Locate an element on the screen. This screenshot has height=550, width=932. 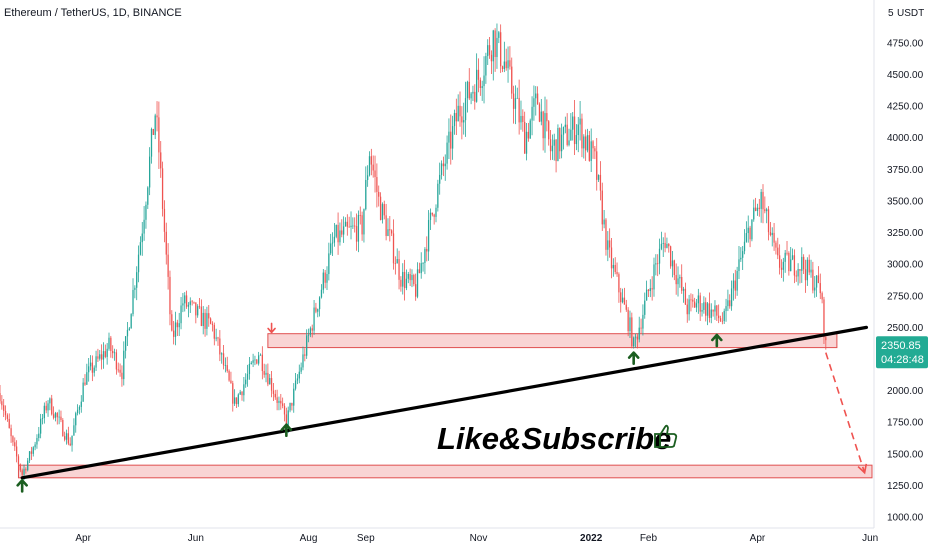
down-arrow is located at coordinates (271, 328).